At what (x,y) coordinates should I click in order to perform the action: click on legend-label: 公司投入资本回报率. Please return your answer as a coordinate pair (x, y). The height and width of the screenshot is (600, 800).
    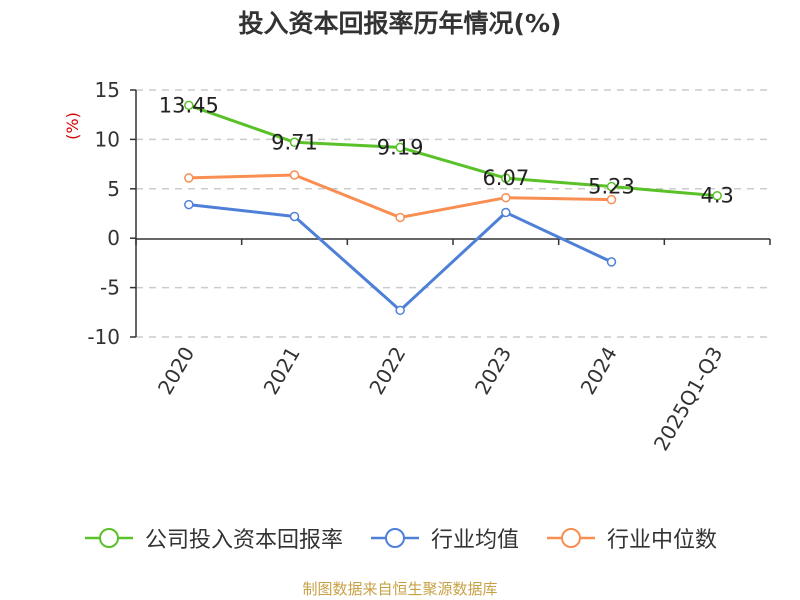
    Looking at the image, I should click on (243, 540).